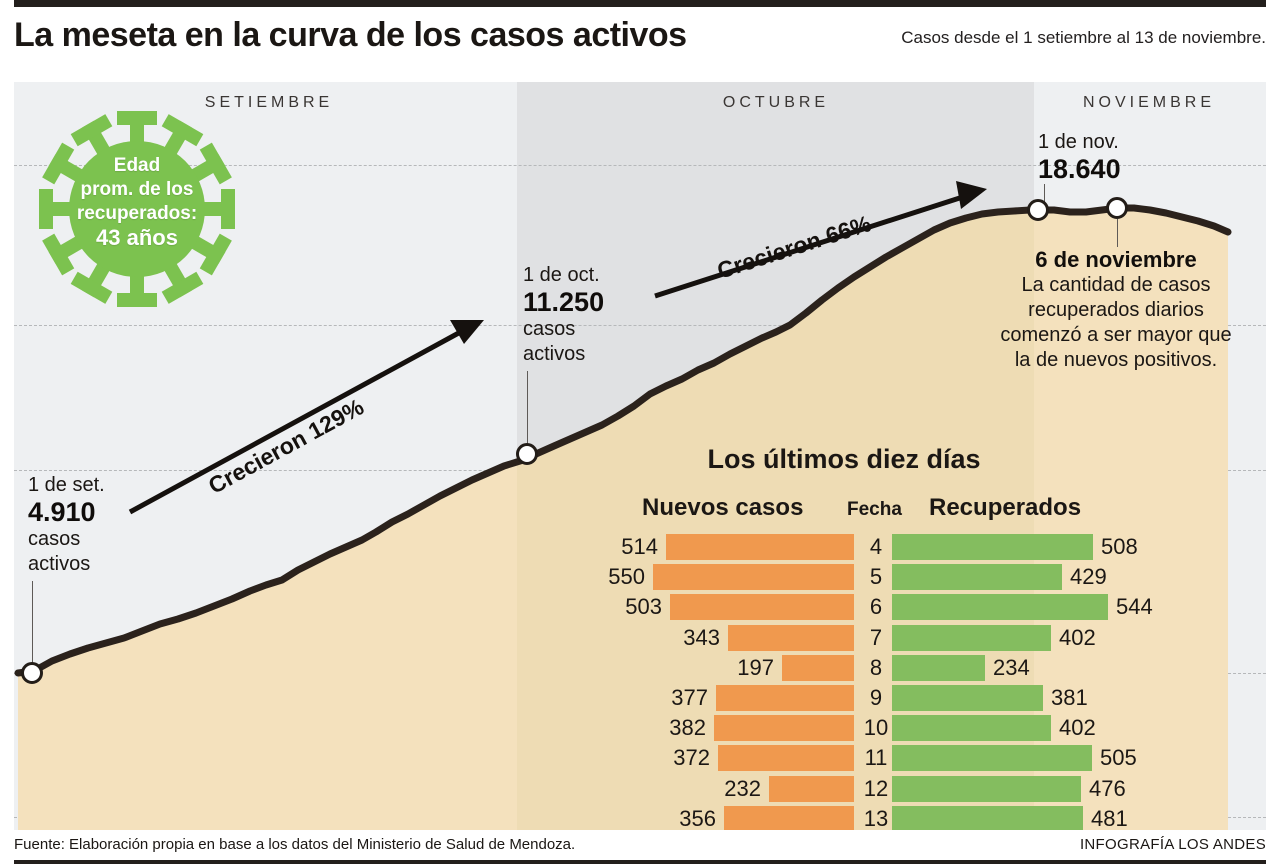  Describe the element at coordinates (1134, 607) in the screenshot. I see `recuperados-value: 544` at that location.